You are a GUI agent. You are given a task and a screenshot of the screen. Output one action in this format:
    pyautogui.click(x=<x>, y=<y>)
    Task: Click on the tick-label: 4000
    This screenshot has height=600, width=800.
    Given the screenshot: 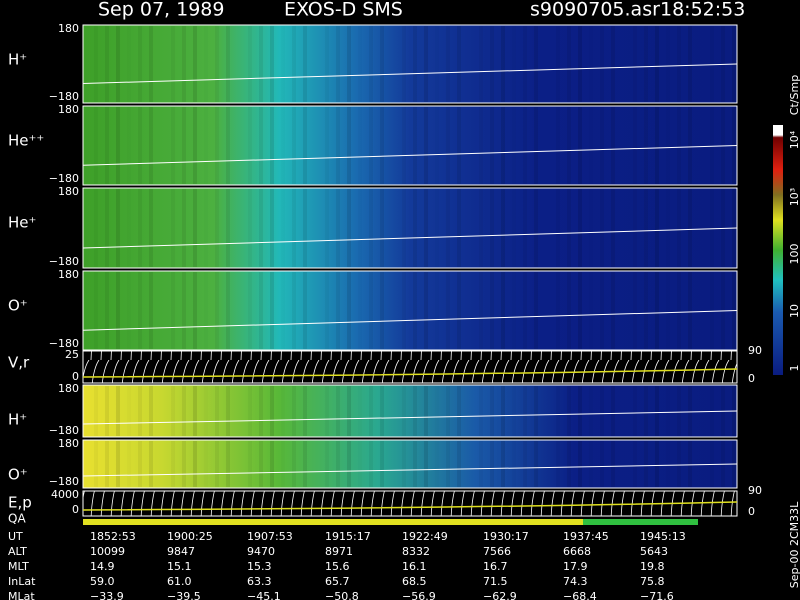 What is the action you would take?
    pyautogui.click(x=65, y=494)
    